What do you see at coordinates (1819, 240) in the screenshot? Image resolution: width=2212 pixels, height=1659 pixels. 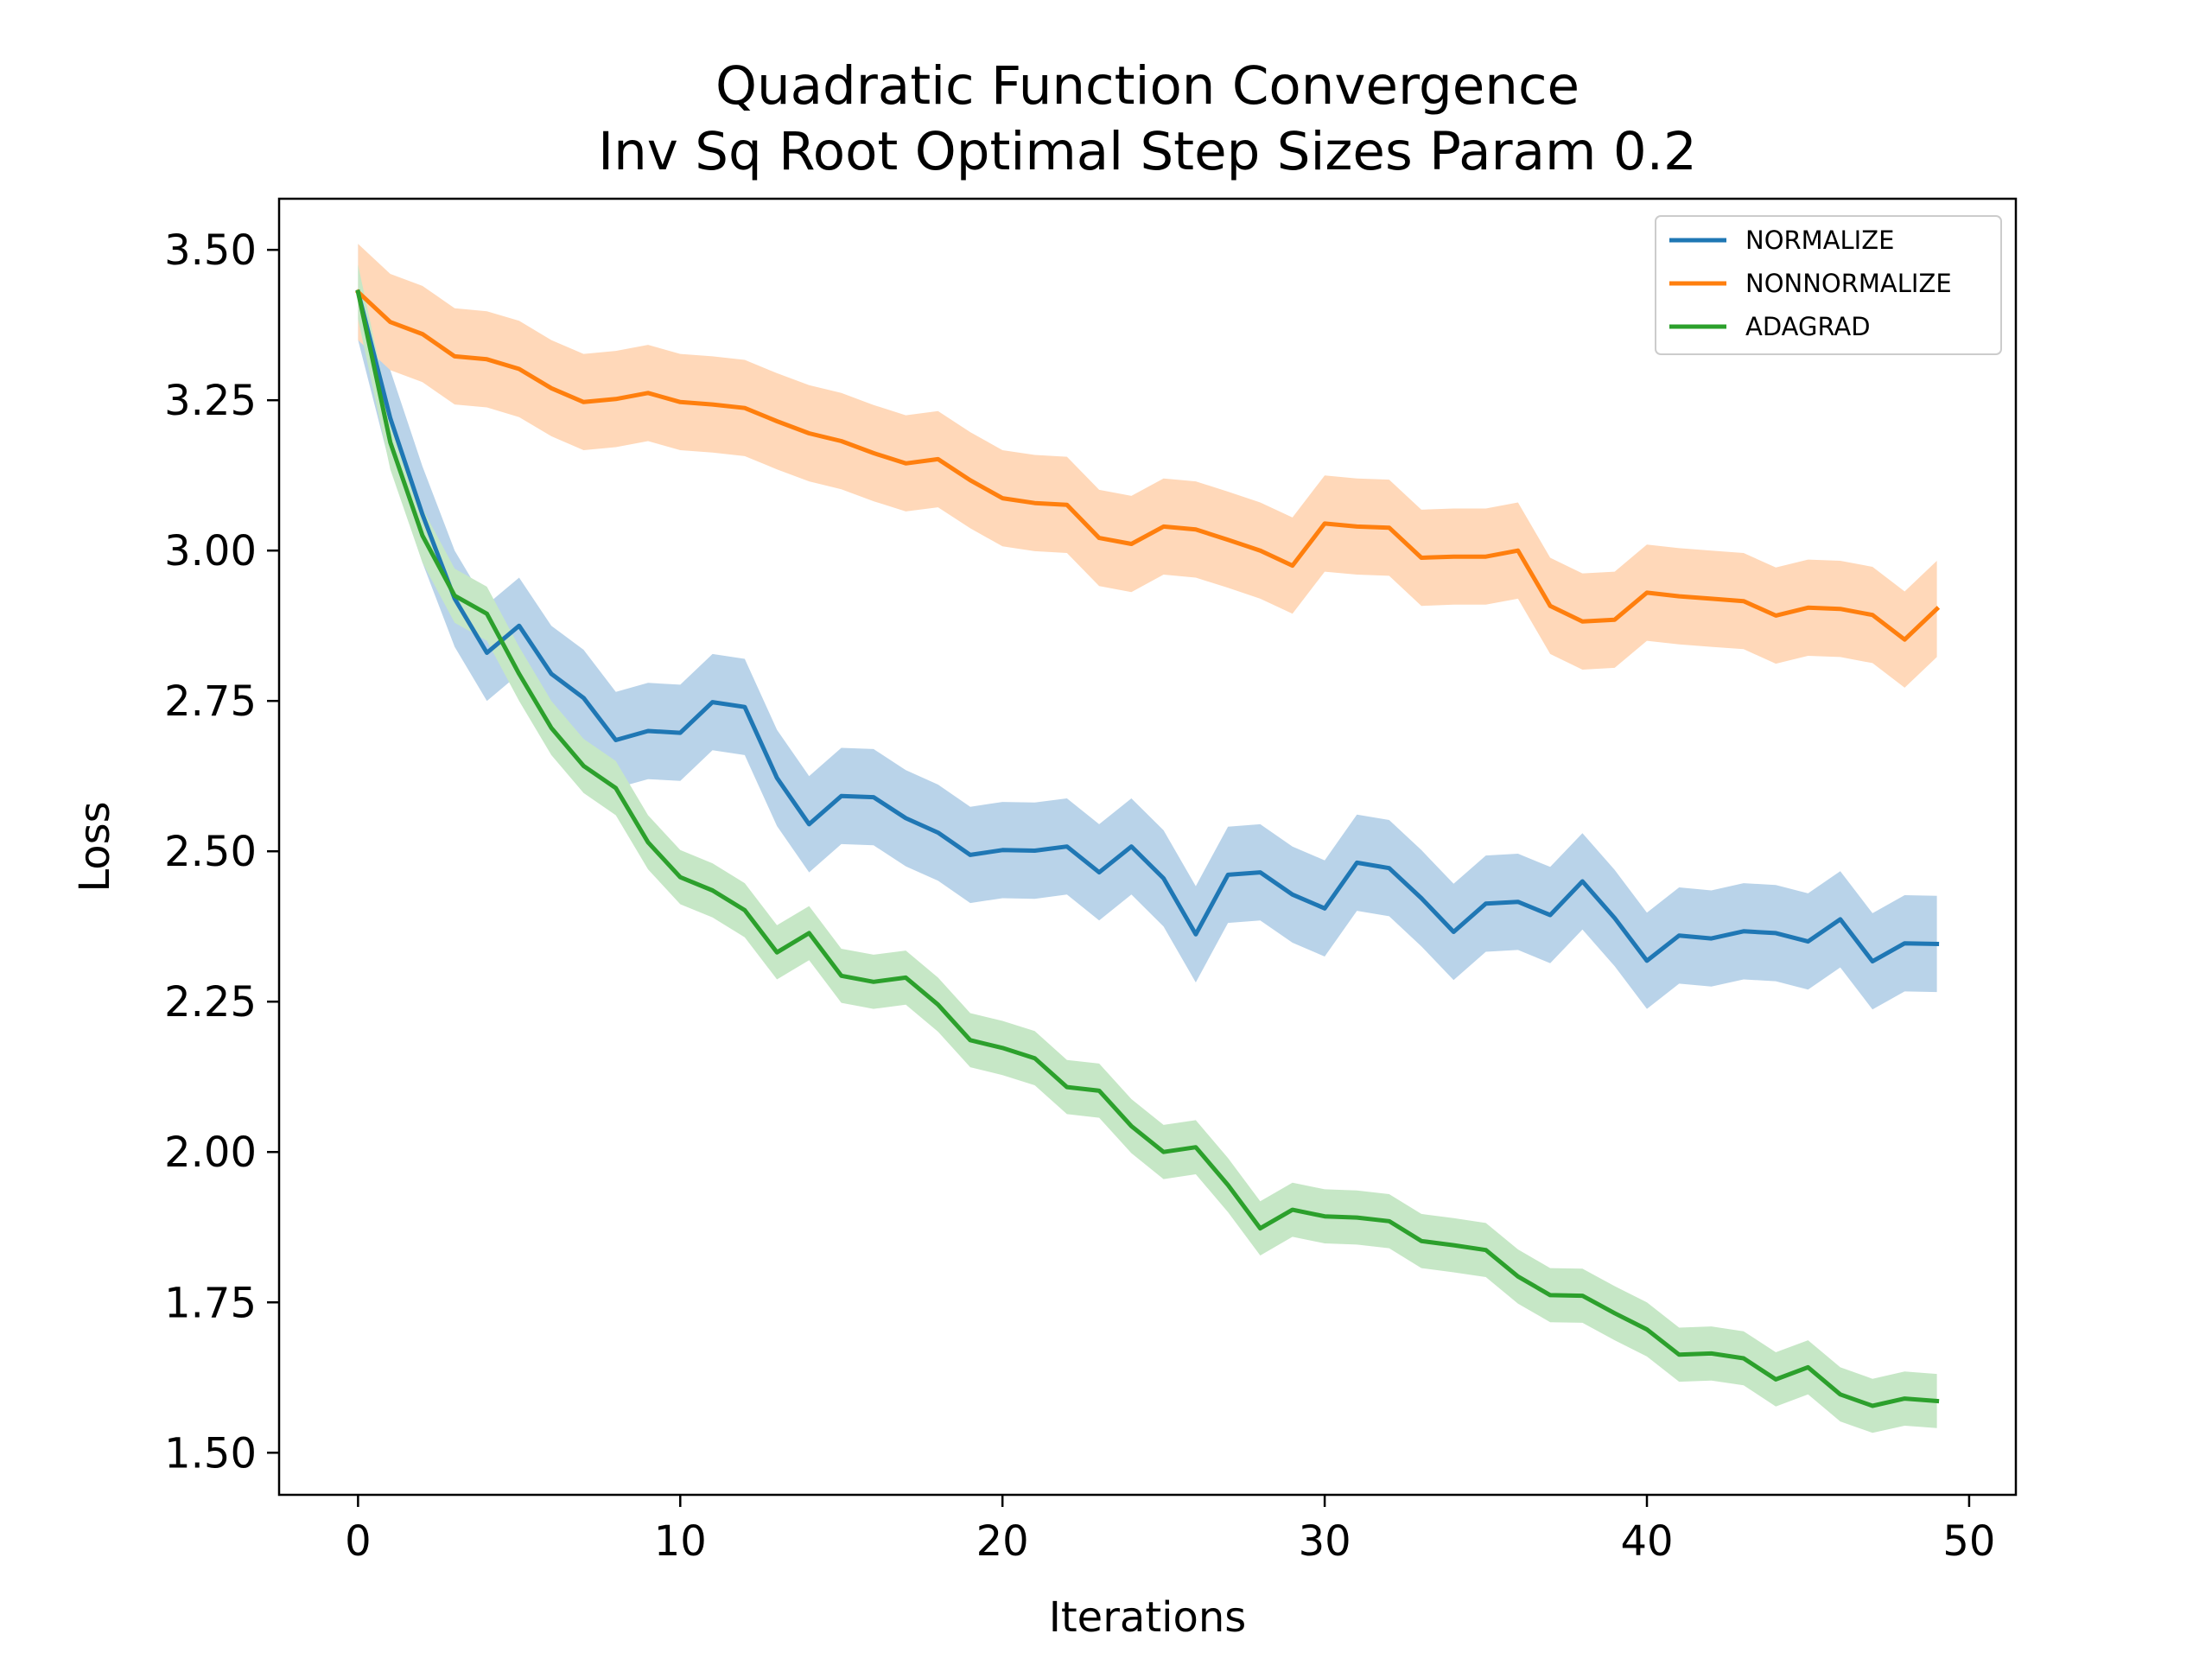 I see `legend-label-normalize: NORMALIZE` at bounding box center [1819, 240].